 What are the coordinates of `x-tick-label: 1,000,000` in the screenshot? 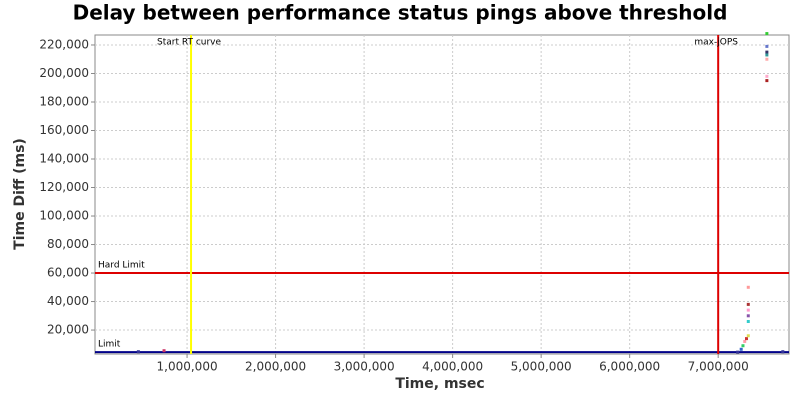 It's located at (187, 367).